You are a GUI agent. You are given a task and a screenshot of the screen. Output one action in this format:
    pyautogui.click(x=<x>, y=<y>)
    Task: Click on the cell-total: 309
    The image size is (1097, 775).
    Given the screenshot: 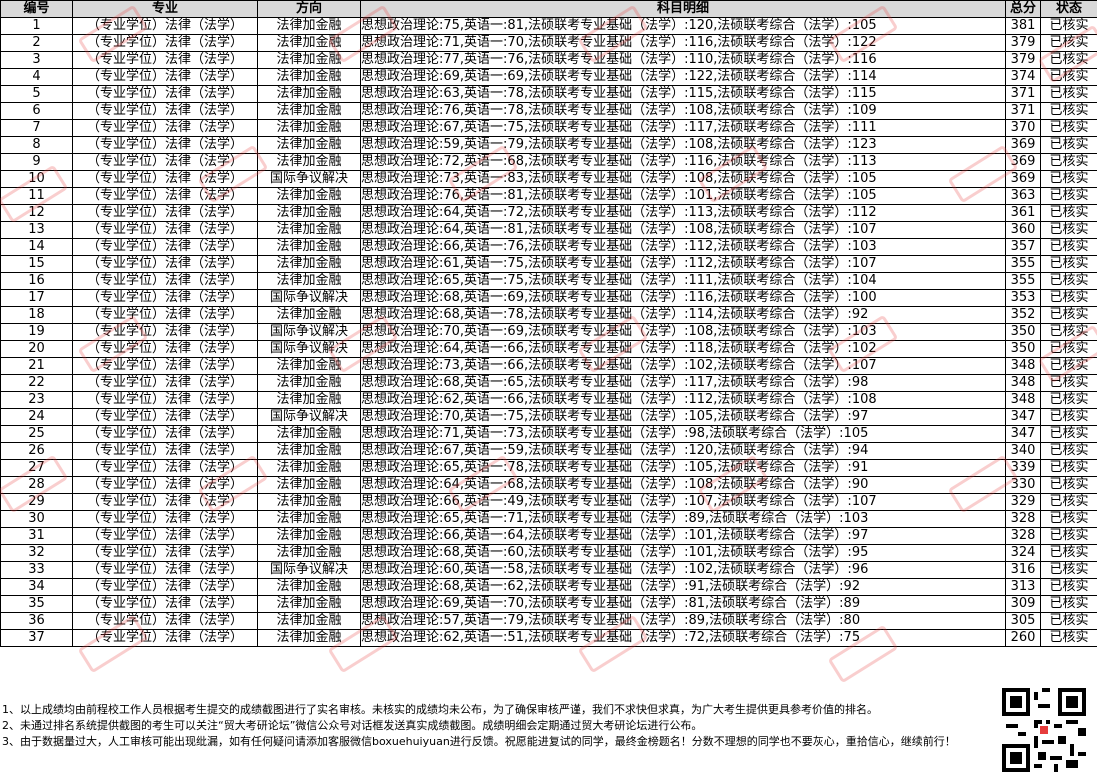 What is the action you would take?
    pyautogui.click(x=1023, y=604)
    